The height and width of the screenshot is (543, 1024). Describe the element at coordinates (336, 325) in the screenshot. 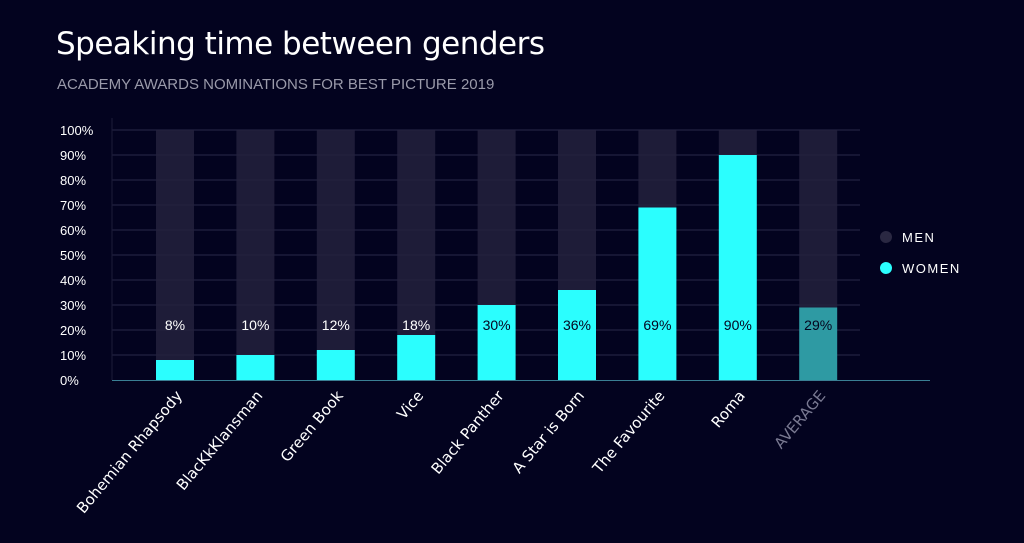

I see `data-label: 12%` at that location.